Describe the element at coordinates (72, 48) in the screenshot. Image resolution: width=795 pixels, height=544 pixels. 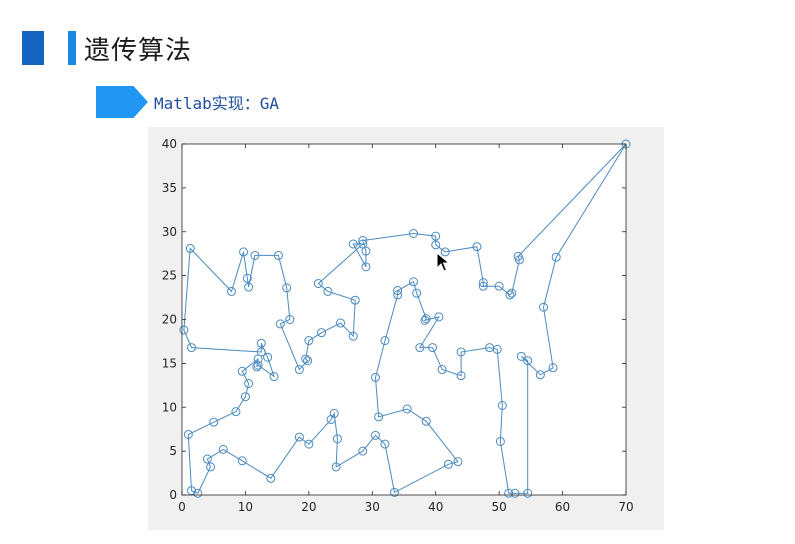
I see `header-accent-bar` at that location.